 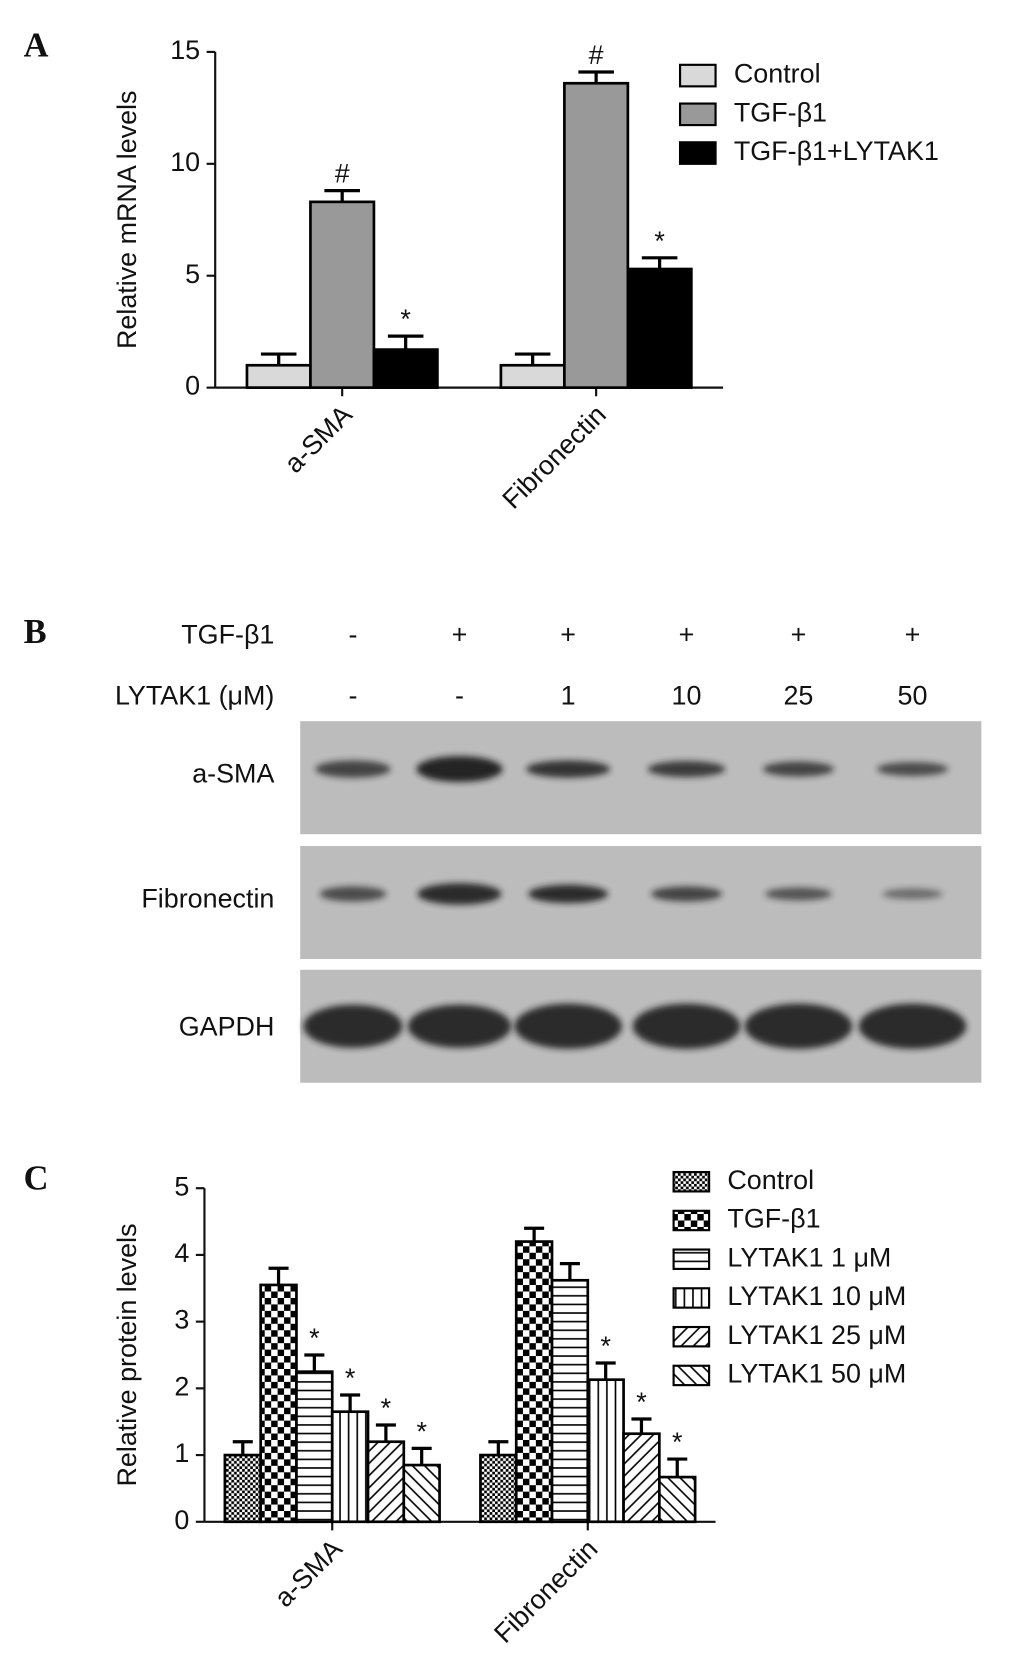 What do you see at coordinates (568, 696) in the screenshot?
I see `lane-label: 1` at bounding box center [568, 696].